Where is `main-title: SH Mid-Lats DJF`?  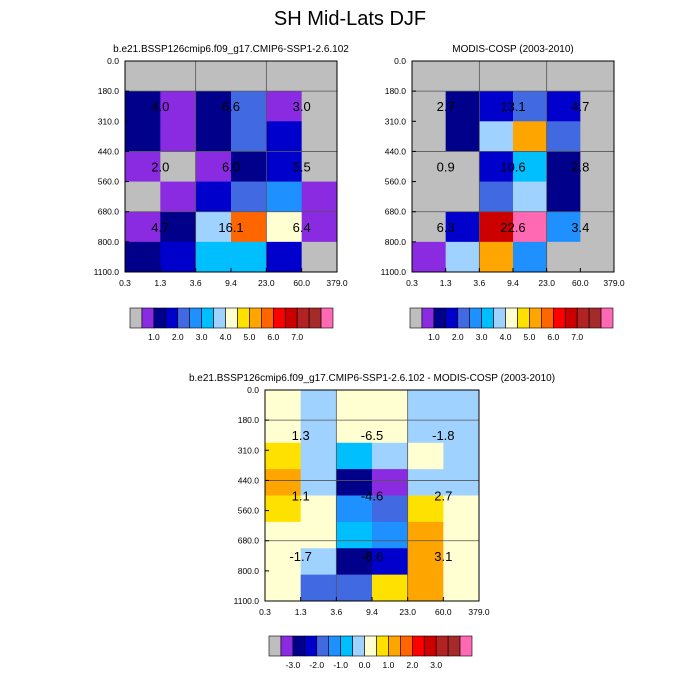 main-title: SH Mid-Lats DJF is located at coordinates (350, 19).